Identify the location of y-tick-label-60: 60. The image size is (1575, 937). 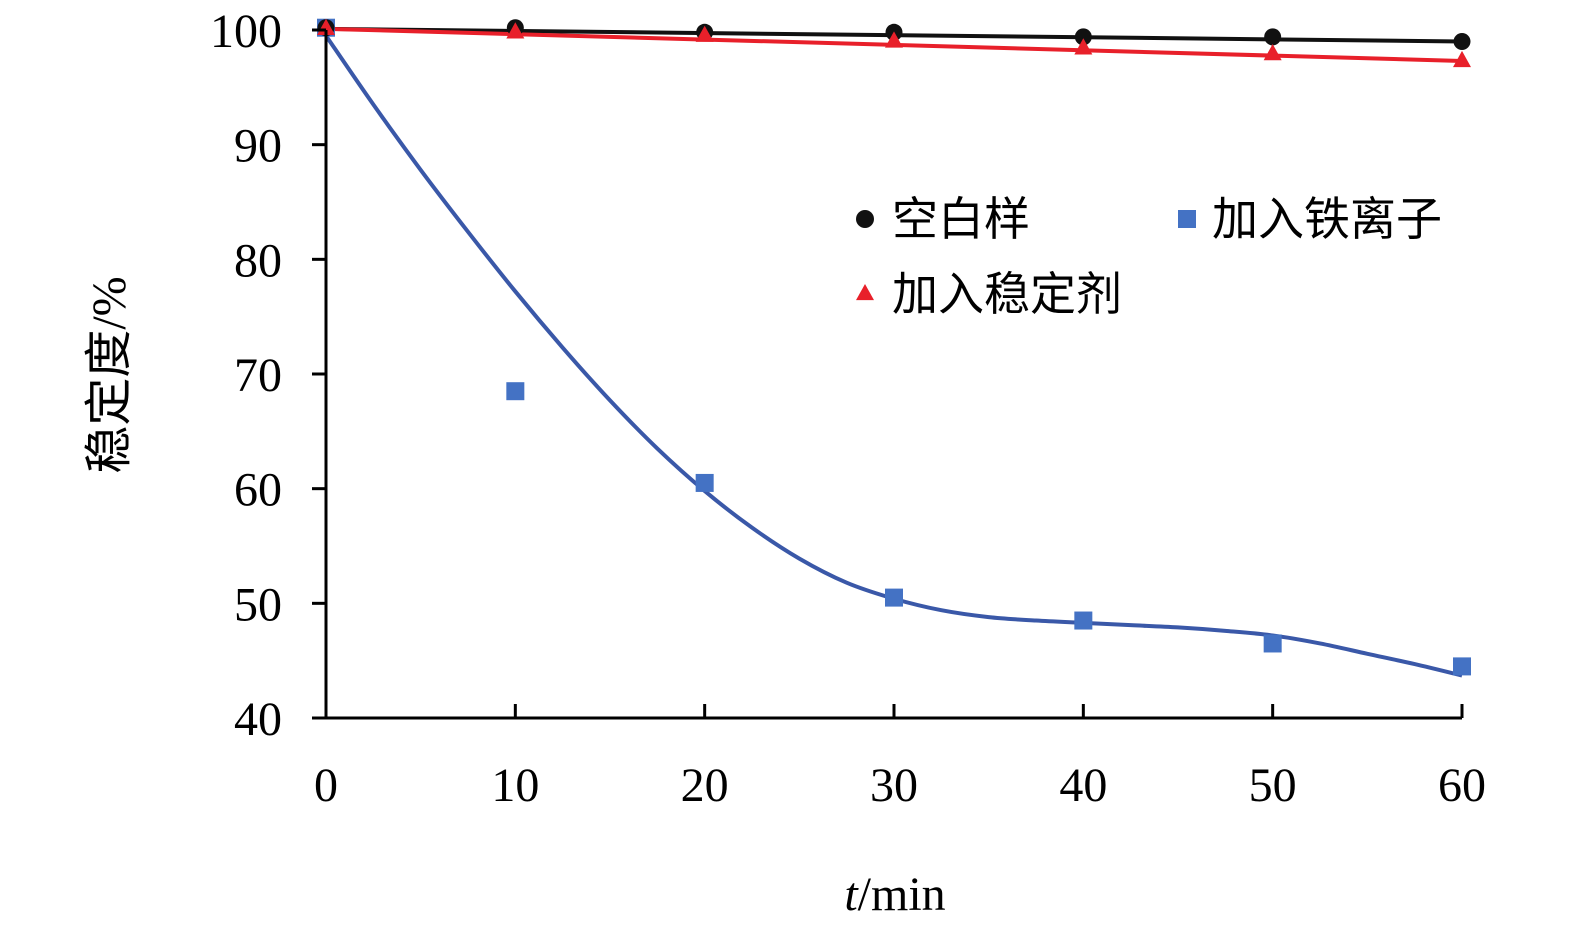
(258, 490).